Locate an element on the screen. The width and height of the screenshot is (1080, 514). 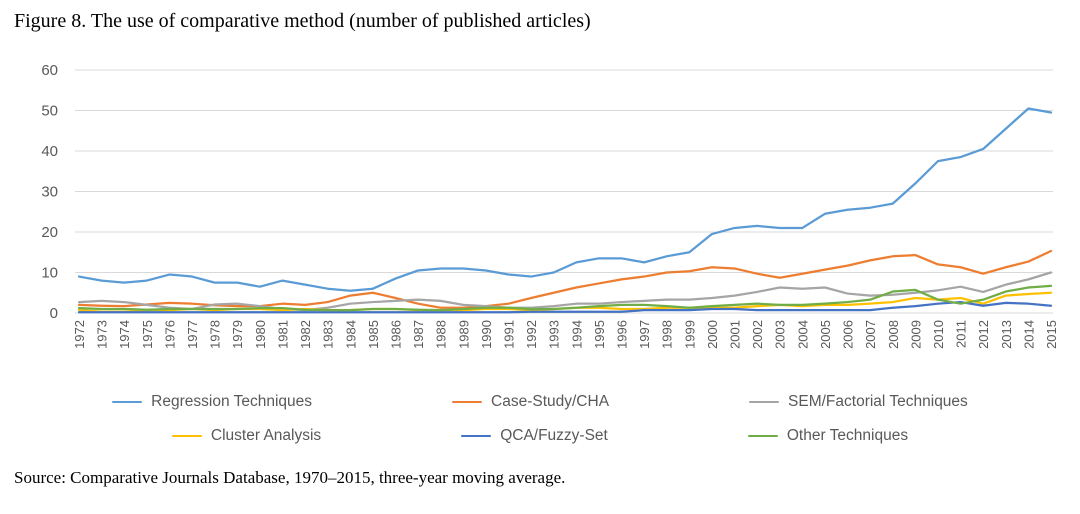
y-tick-label: 60 is located at coordinates (49, 70).